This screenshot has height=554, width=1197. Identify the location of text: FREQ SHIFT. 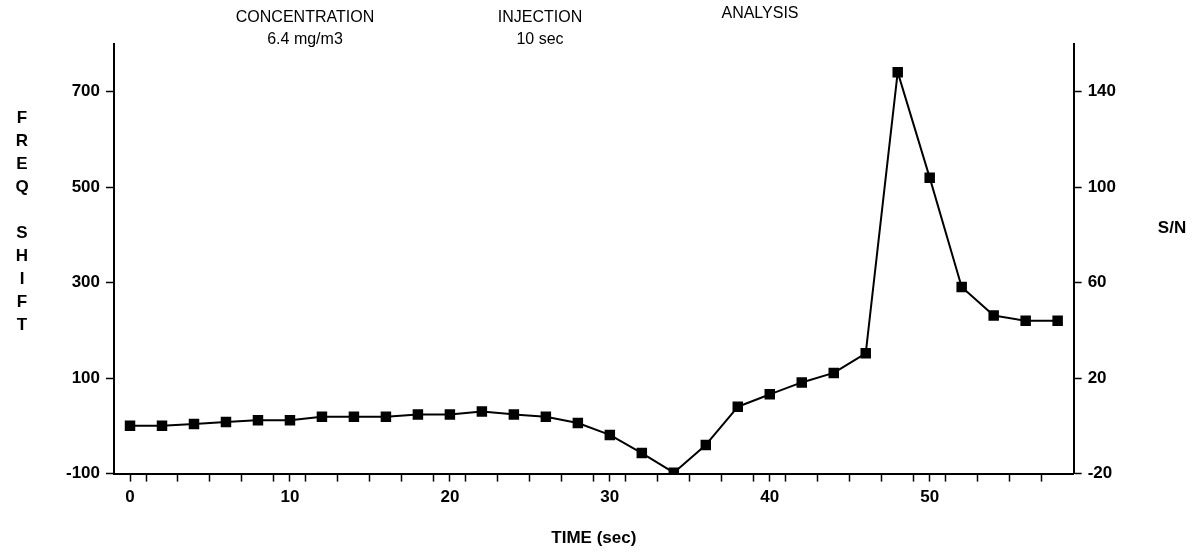
(22, 220).